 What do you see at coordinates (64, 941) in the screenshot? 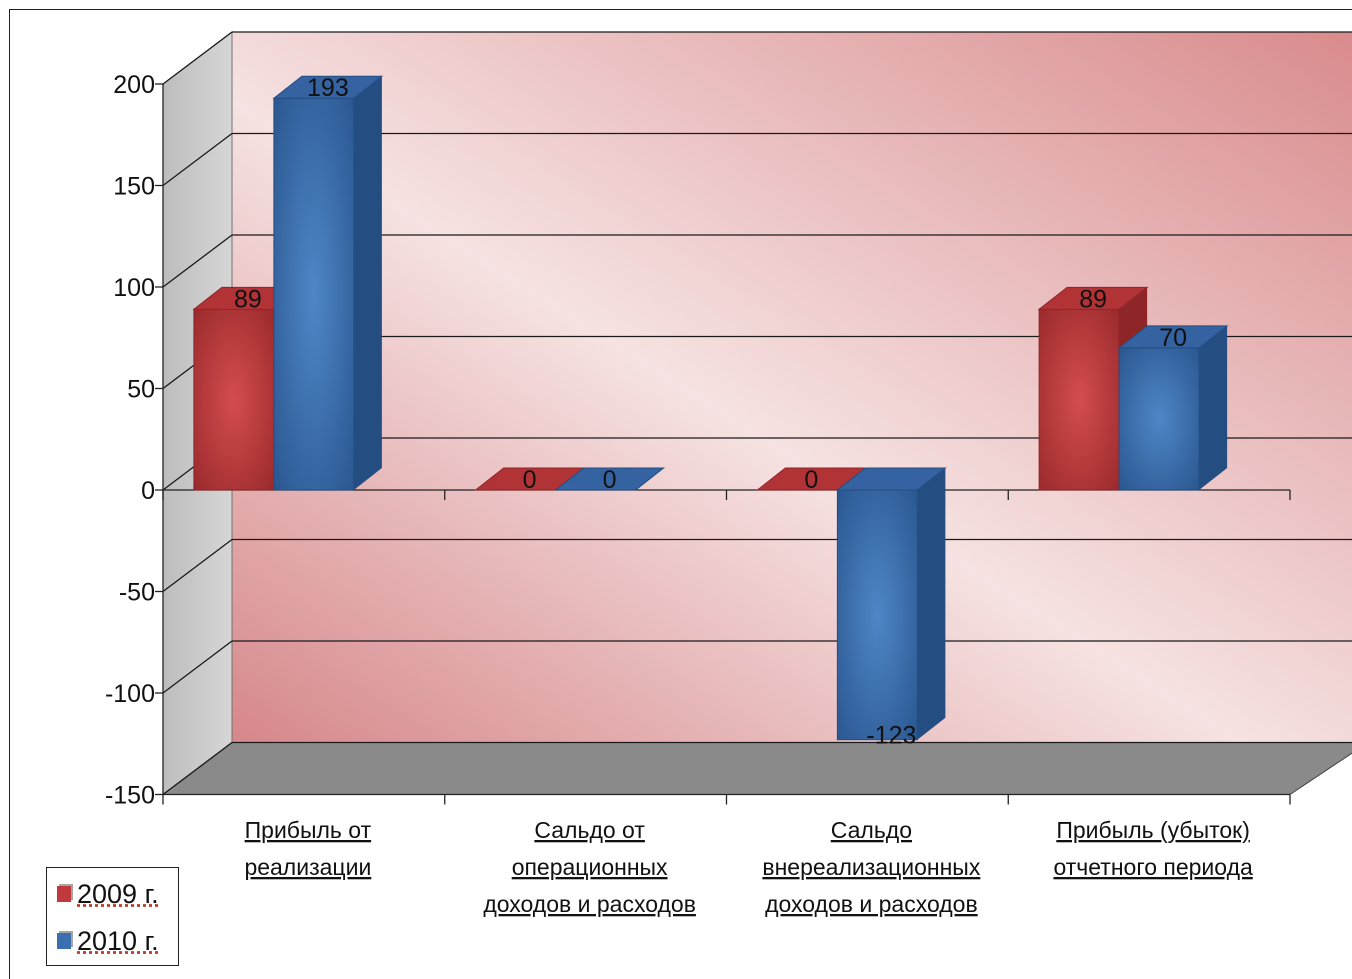
I see `legend-swatch-2010` at bounding box center [64, 941].